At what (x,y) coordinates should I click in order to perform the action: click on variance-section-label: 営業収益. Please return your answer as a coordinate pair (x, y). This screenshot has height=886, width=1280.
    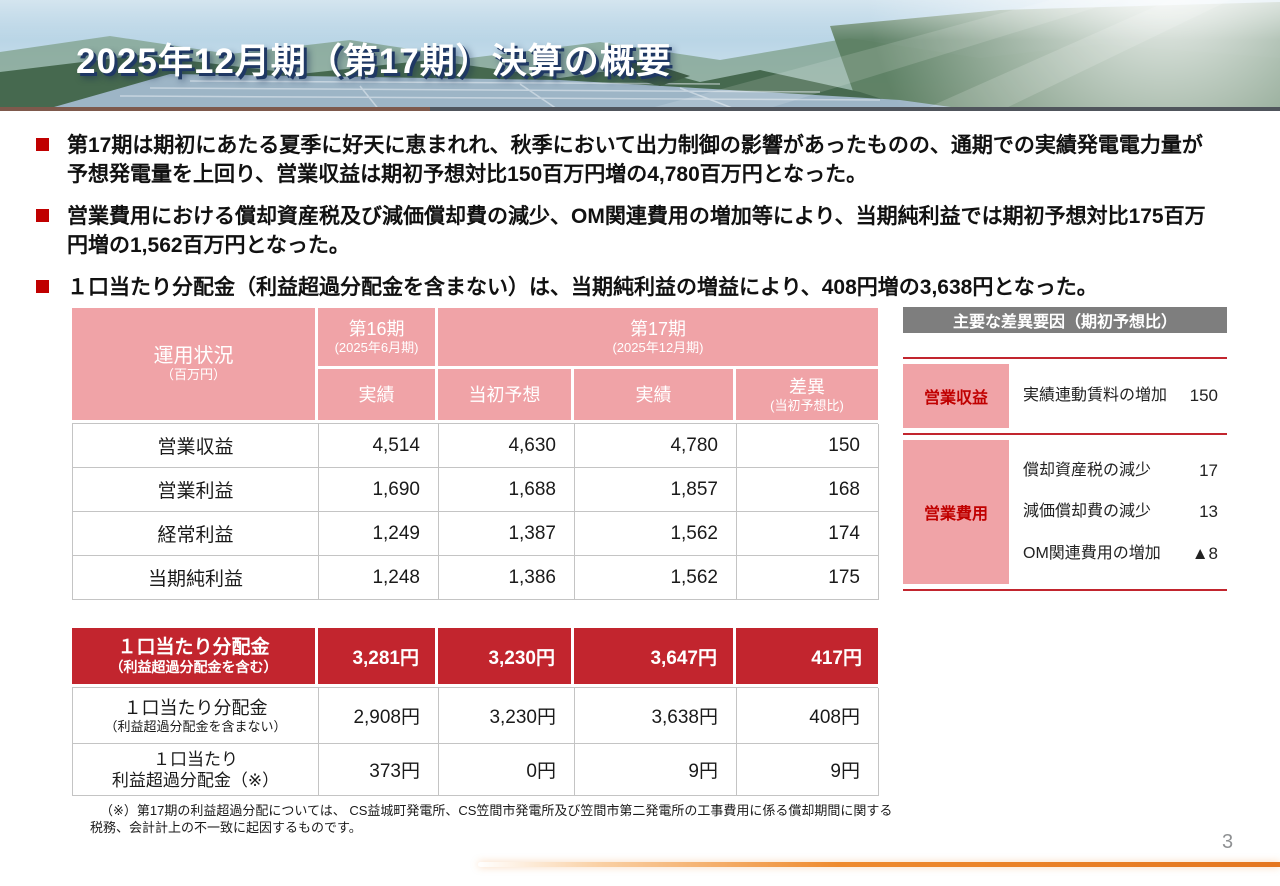
    Looking at the image, I should click on (956, 396).